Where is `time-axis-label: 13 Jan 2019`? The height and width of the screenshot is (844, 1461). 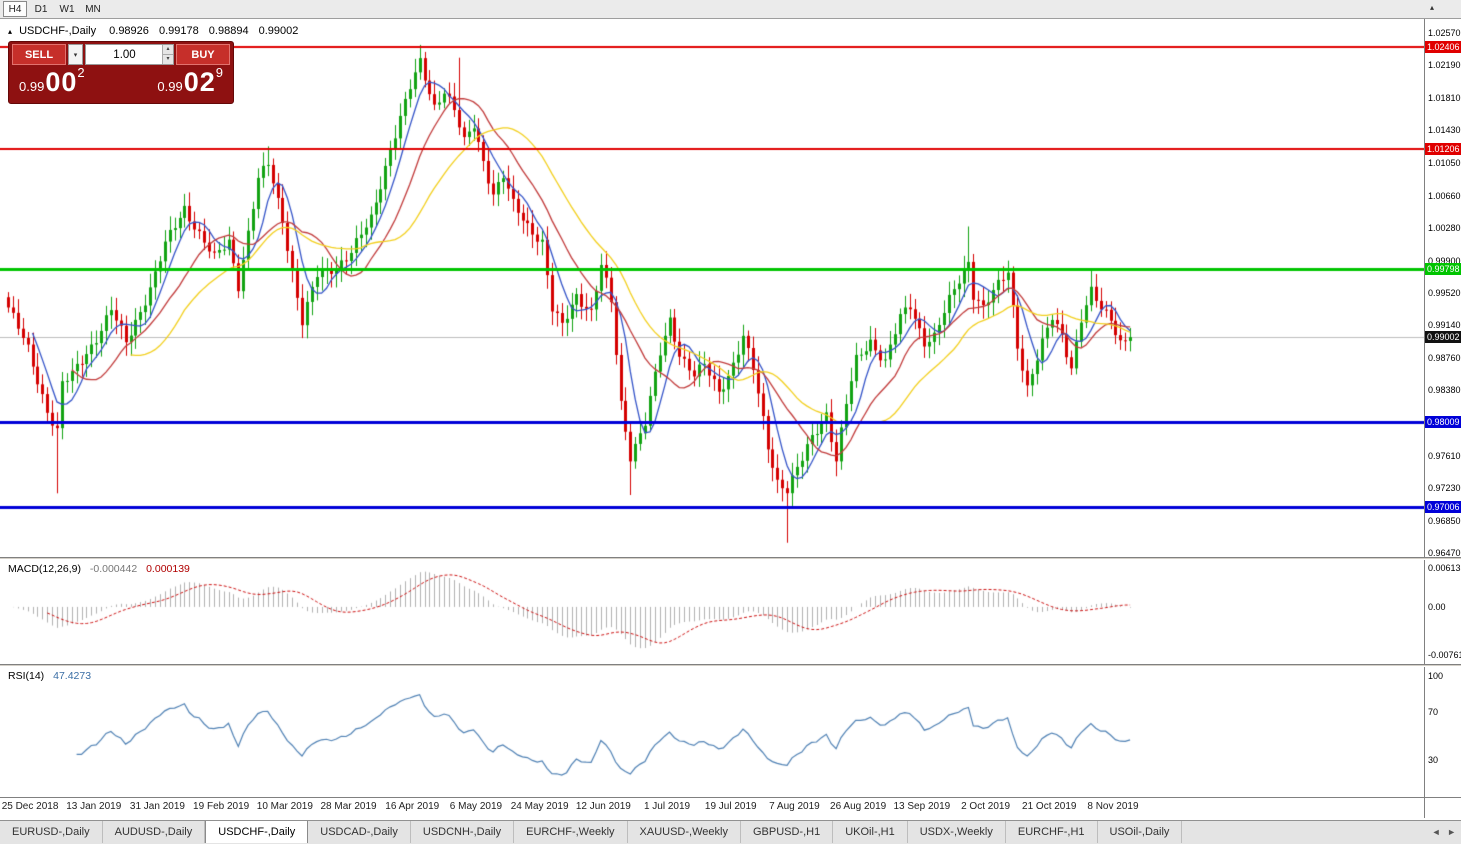
time-axis-label: 13 Jan 2019 is located at coordinates (94, 806).